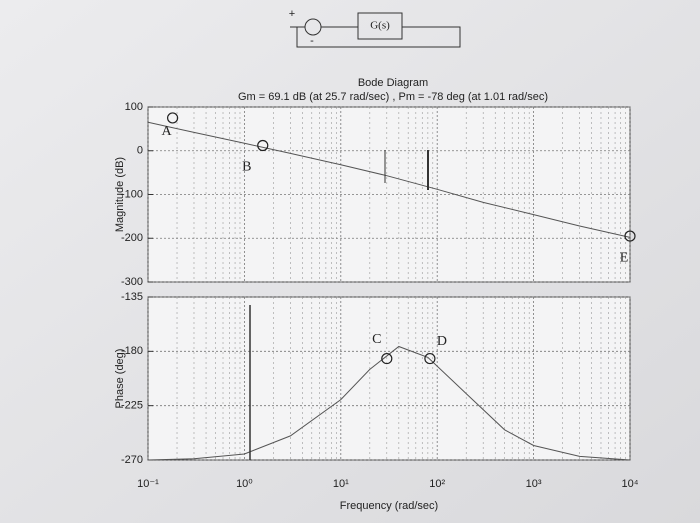 The width and height of the screenshot is (700, 523). Describe the element at coordinates (624, 257) in the screenshot. I see `annotation-label: E` at that location.